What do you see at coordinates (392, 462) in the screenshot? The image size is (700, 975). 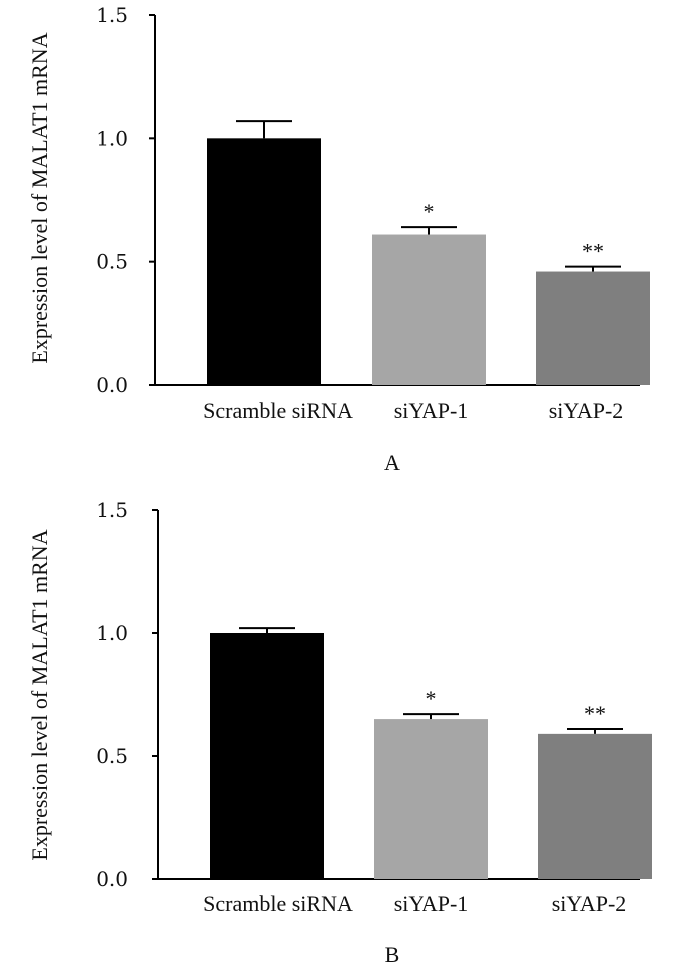 I see `panel-label: A` at bounding box center [392, 462].